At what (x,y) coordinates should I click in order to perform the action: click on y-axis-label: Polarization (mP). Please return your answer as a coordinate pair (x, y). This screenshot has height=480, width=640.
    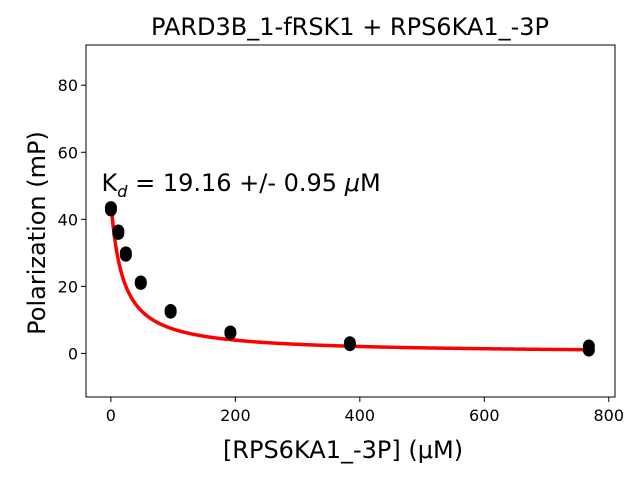
    Looking at the image, I should click on (37, 233).